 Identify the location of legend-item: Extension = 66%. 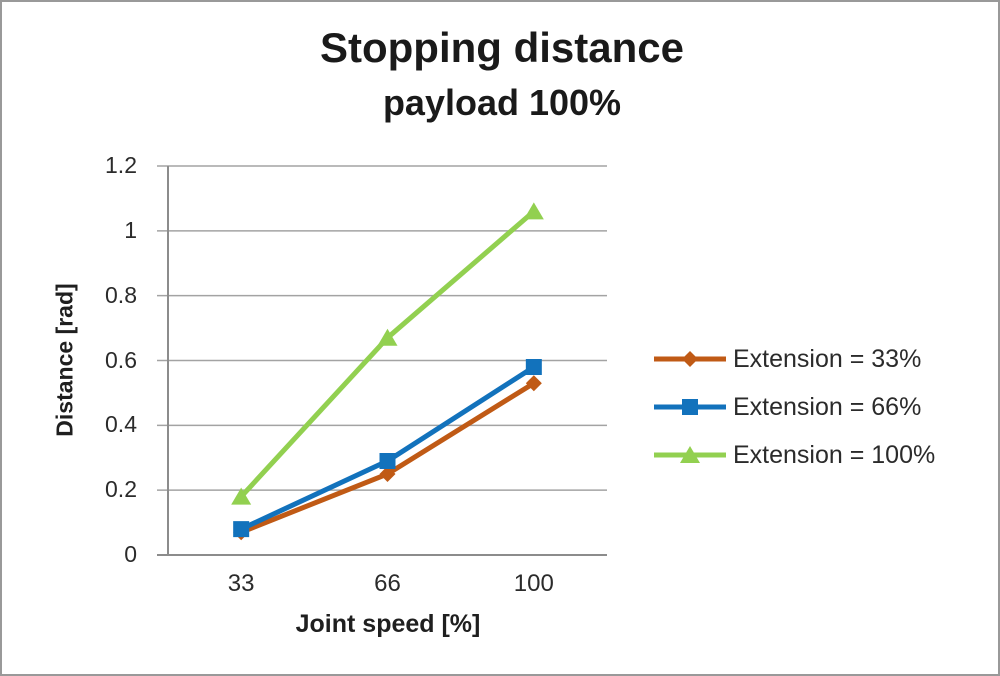
(787, 407).